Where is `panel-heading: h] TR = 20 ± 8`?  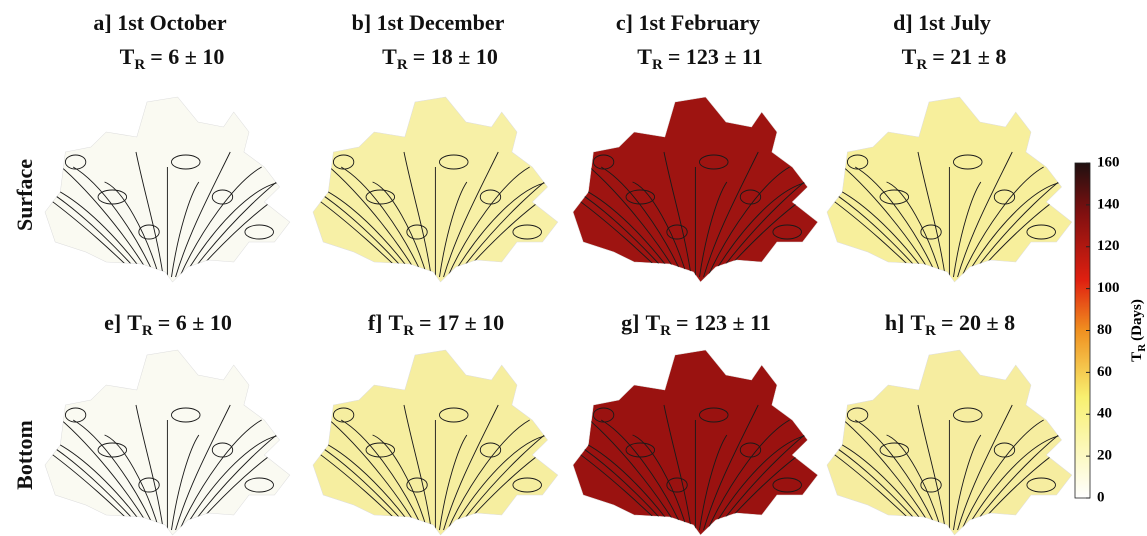
panel-heading: h] TR = 20 ± 8 is located at coordinates (950, 324).